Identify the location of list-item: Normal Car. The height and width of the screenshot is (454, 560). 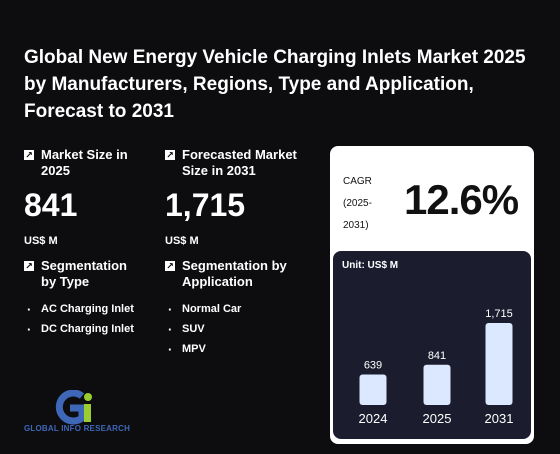
(240, 309).